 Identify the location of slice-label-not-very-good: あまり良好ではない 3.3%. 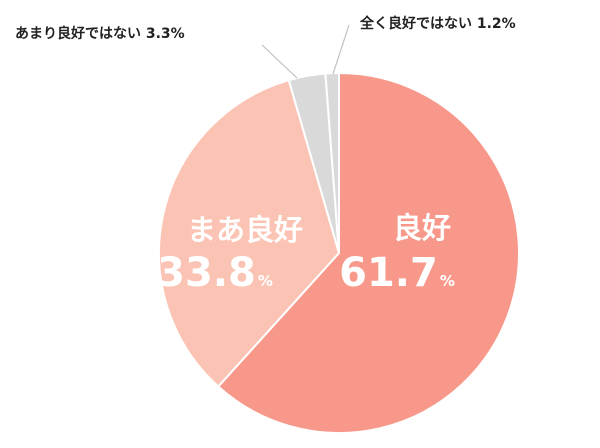
(100, 33).